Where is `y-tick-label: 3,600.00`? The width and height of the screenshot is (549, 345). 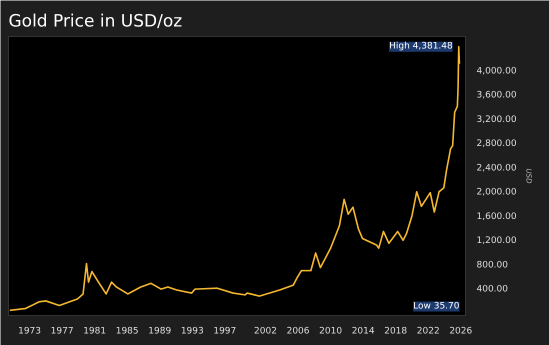 y-tick-label: 3,600.00 is located at coordinates (496, 95).